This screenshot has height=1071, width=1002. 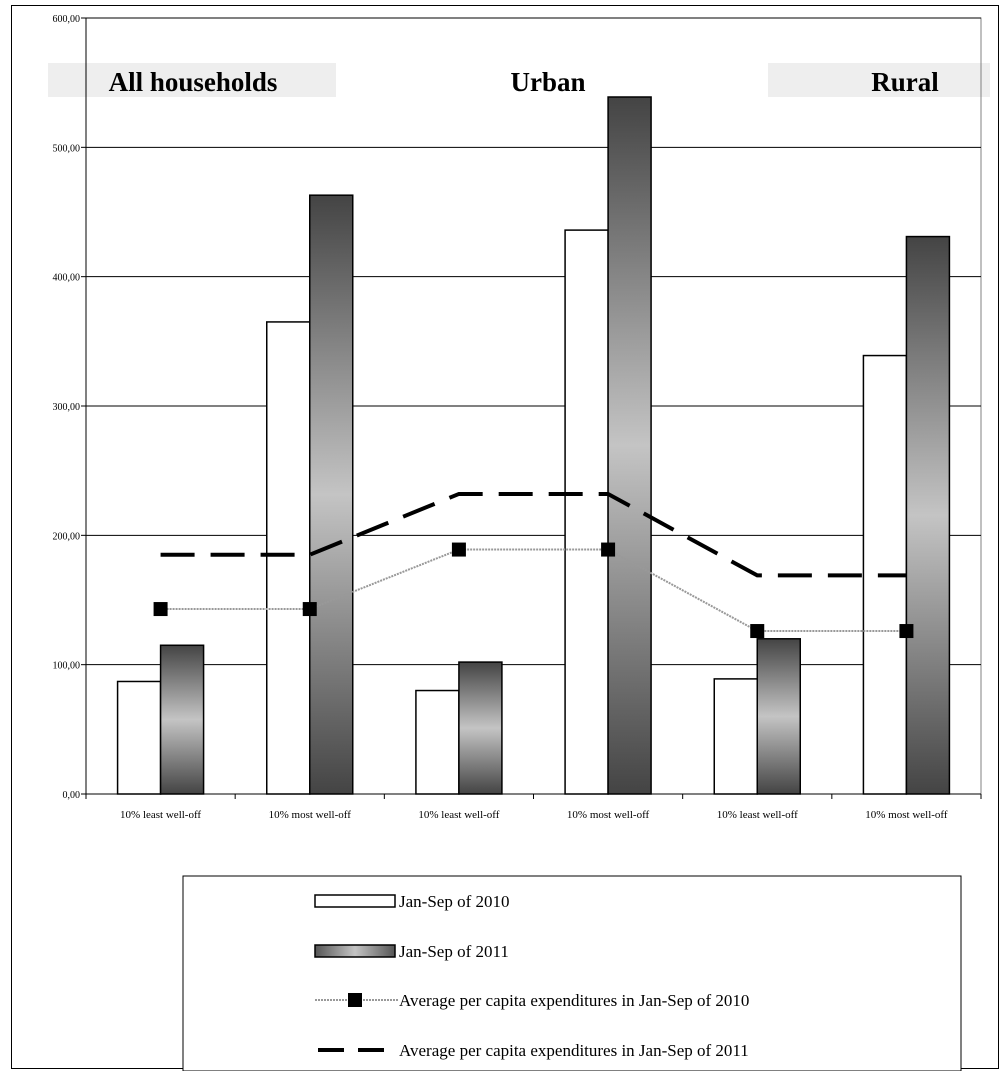 I want to click on y-tick-label: 600,00, so click(x=67, y=19).